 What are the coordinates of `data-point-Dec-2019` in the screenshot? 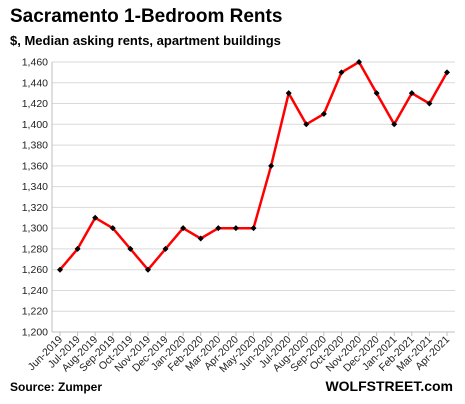 It's located at (165, 248).